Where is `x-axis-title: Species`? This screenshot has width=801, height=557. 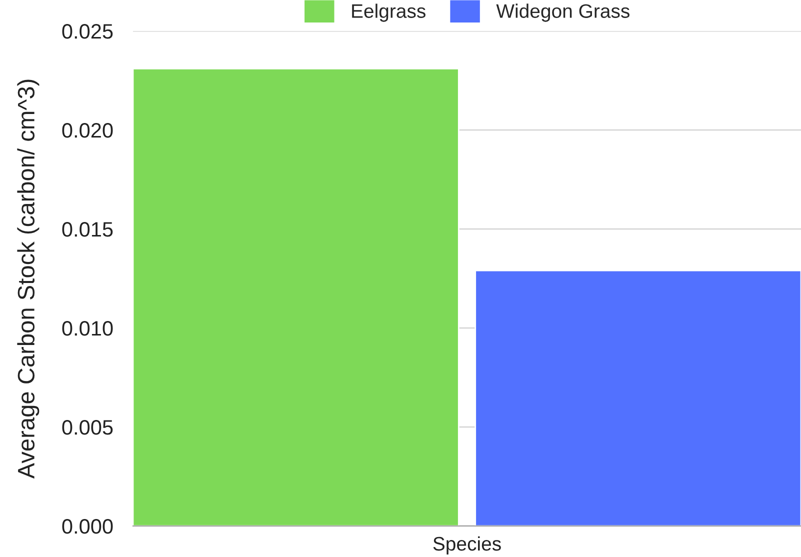
x-axis-title: Species is located at coordinates (467, 545).